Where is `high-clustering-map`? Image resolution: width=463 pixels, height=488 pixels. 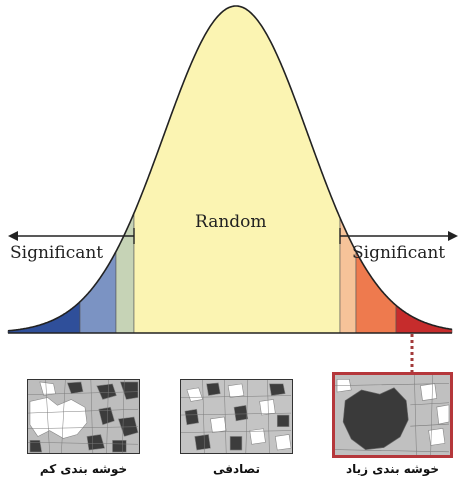
high-clustering-map is located at coordinates (392, 415).